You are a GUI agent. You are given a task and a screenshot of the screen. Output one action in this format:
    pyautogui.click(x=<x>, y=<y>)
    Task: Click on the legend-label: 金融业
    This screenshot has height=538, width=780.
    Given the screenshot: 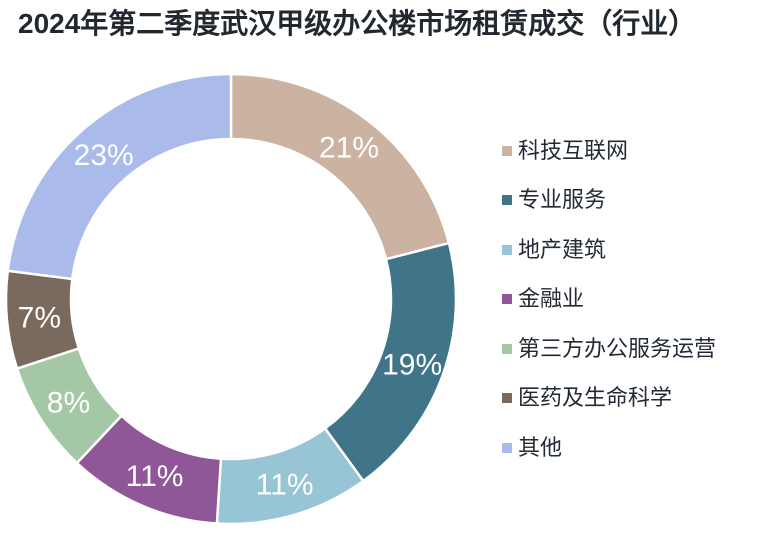 What is the action you would take?
    pyautogui.click(x=551, y=299)
    